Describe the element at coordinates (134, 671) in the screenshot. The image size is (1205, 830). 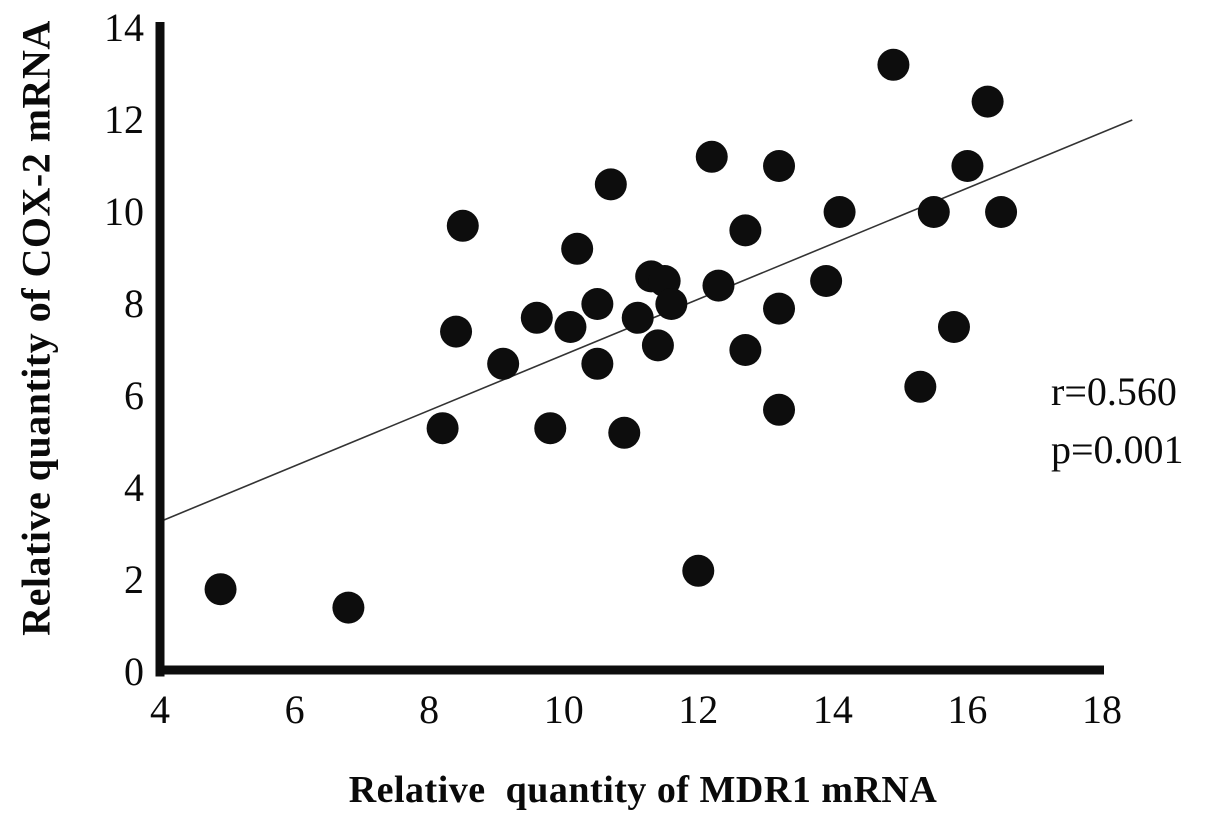
I see `y-tick-label: 0` at that location.